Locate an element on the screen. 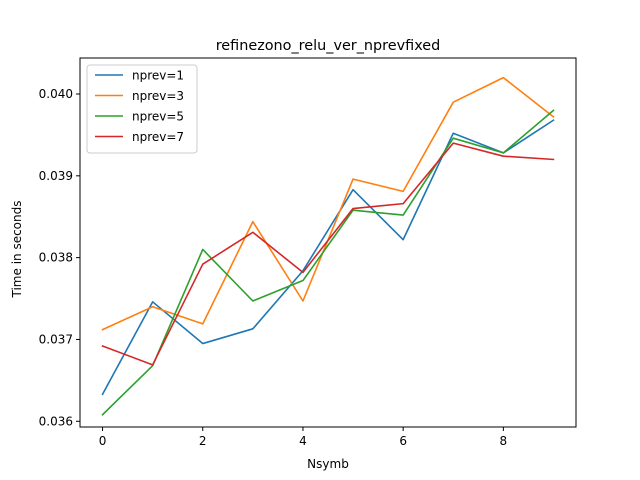 This screenshot has width=640, height=480. x-tick-label: 8 is located at coordinates (504, 441).